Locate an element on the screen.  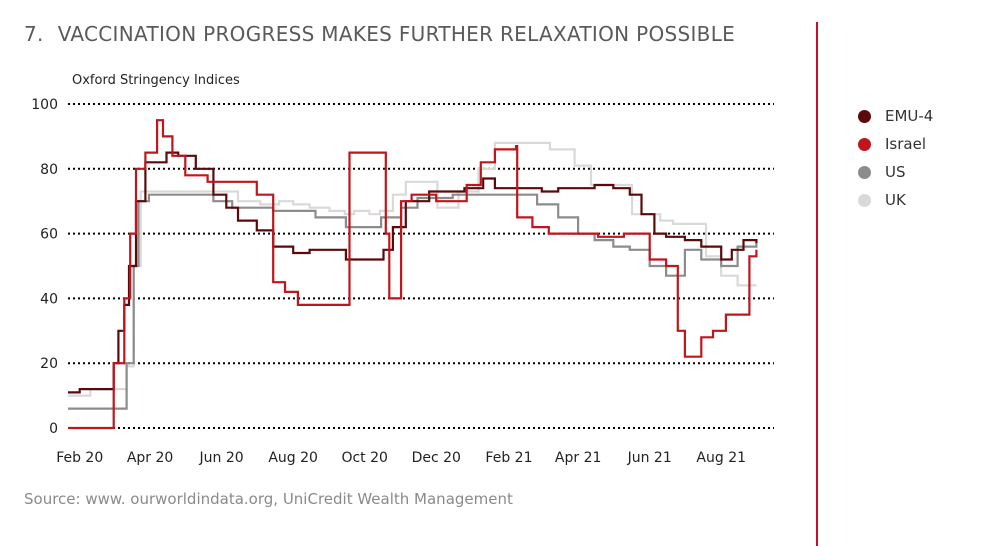
y-tick-label: 0 is located at coordinates (53, 429).